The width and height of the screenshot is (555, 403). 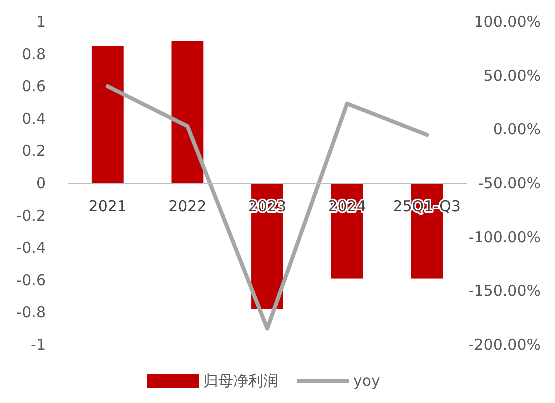 I want to click on y-tick-label: -0.8, so click(x=31, y=313).